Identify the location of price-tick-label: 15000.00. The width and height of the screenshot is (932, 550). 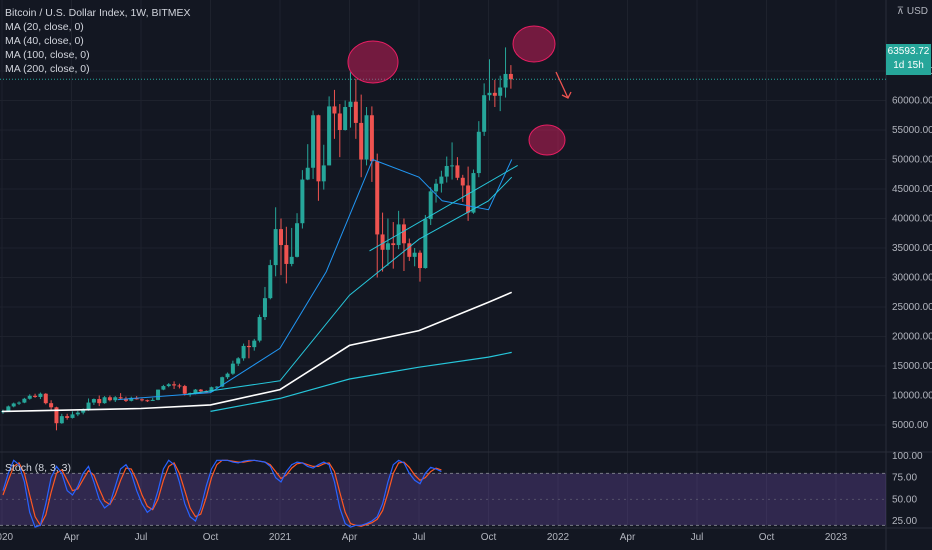
(912, 366).